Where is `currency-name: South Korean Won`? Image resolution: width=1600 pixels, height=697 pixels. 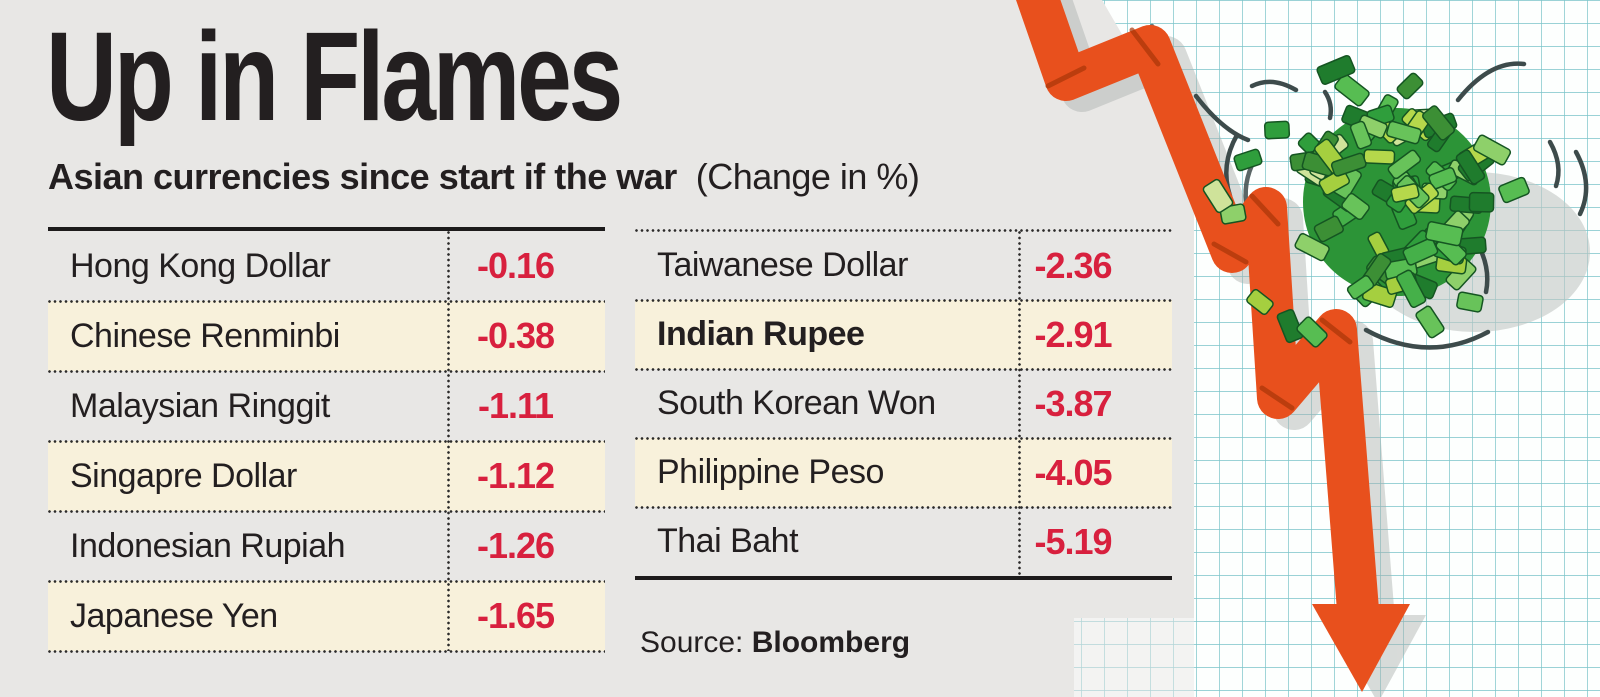
currency-name: South Korean Won is located at coordinates (796, 403).